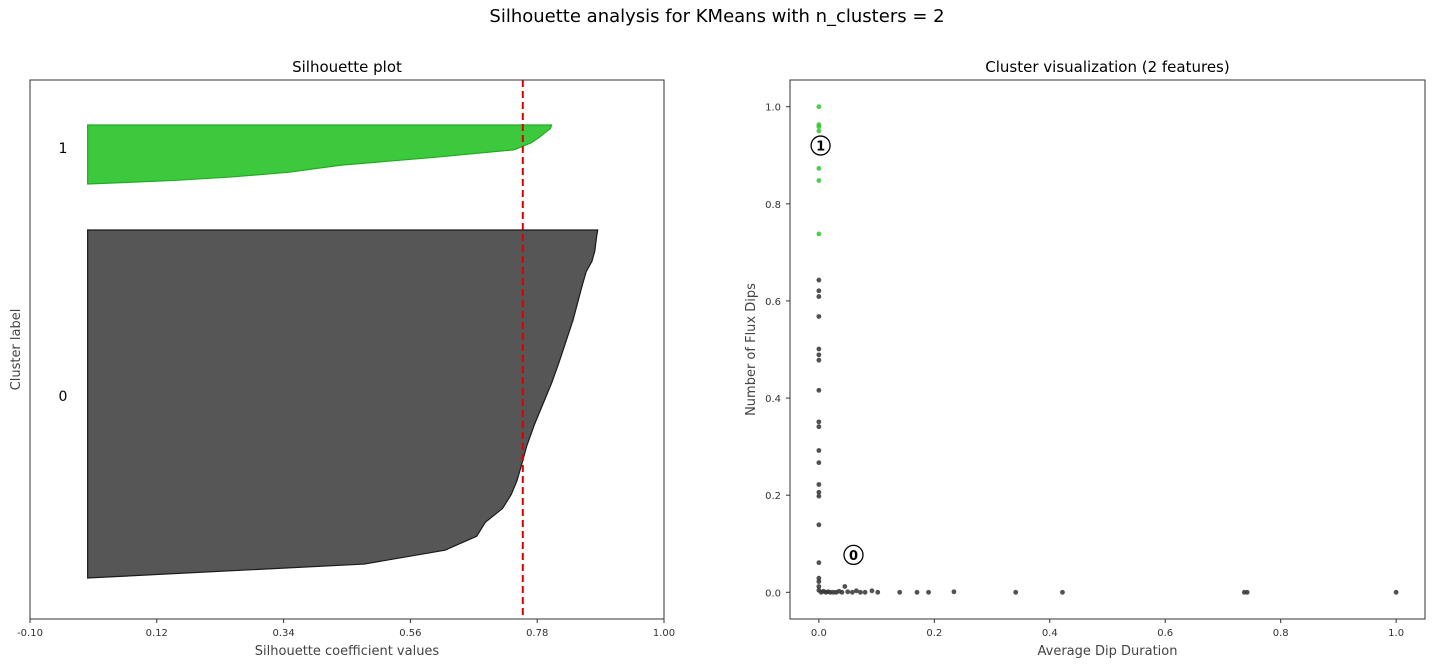  Describe the element at coordinates (1281, 633) in the screenshot. I see `x-tick-label: 0.8` at that location.